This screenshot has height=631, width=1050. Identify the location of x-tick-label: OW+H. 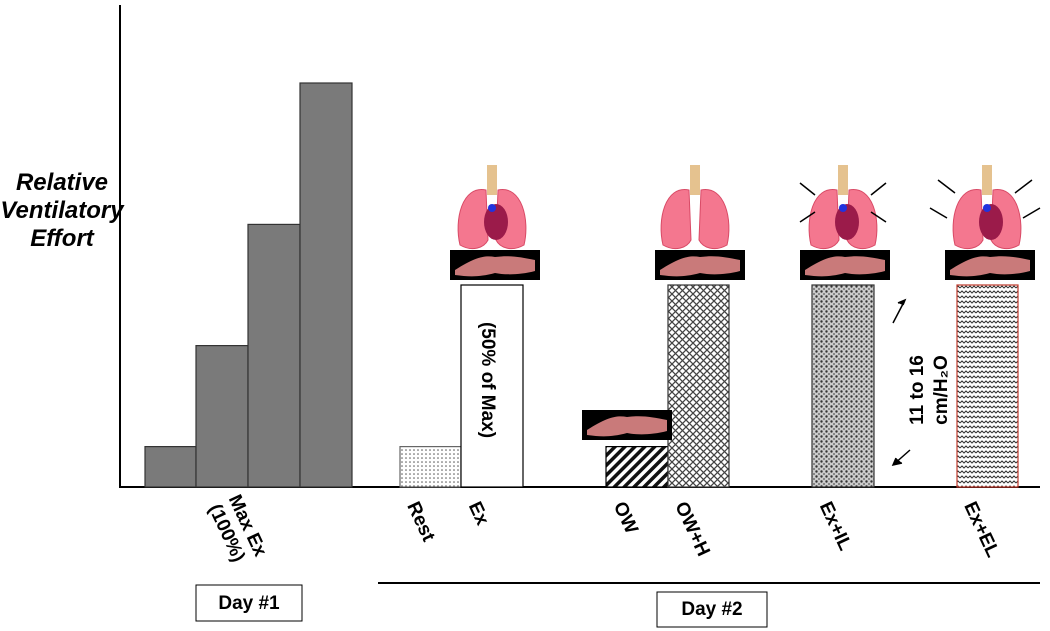
(691, 529).